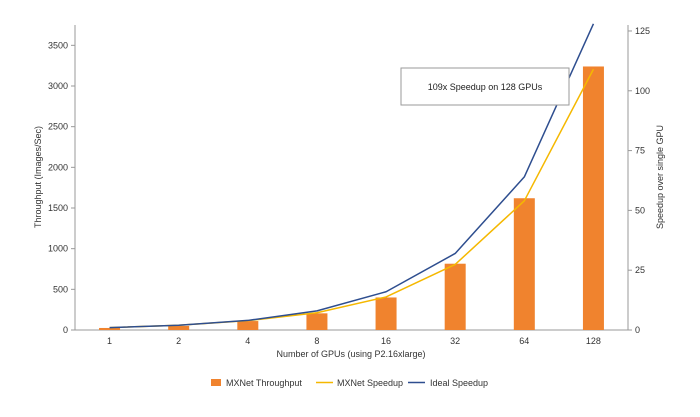 The width and height of the screenshot is (700, 417). I want to click on left-y-tick-label: 2000, so click(58, 167).